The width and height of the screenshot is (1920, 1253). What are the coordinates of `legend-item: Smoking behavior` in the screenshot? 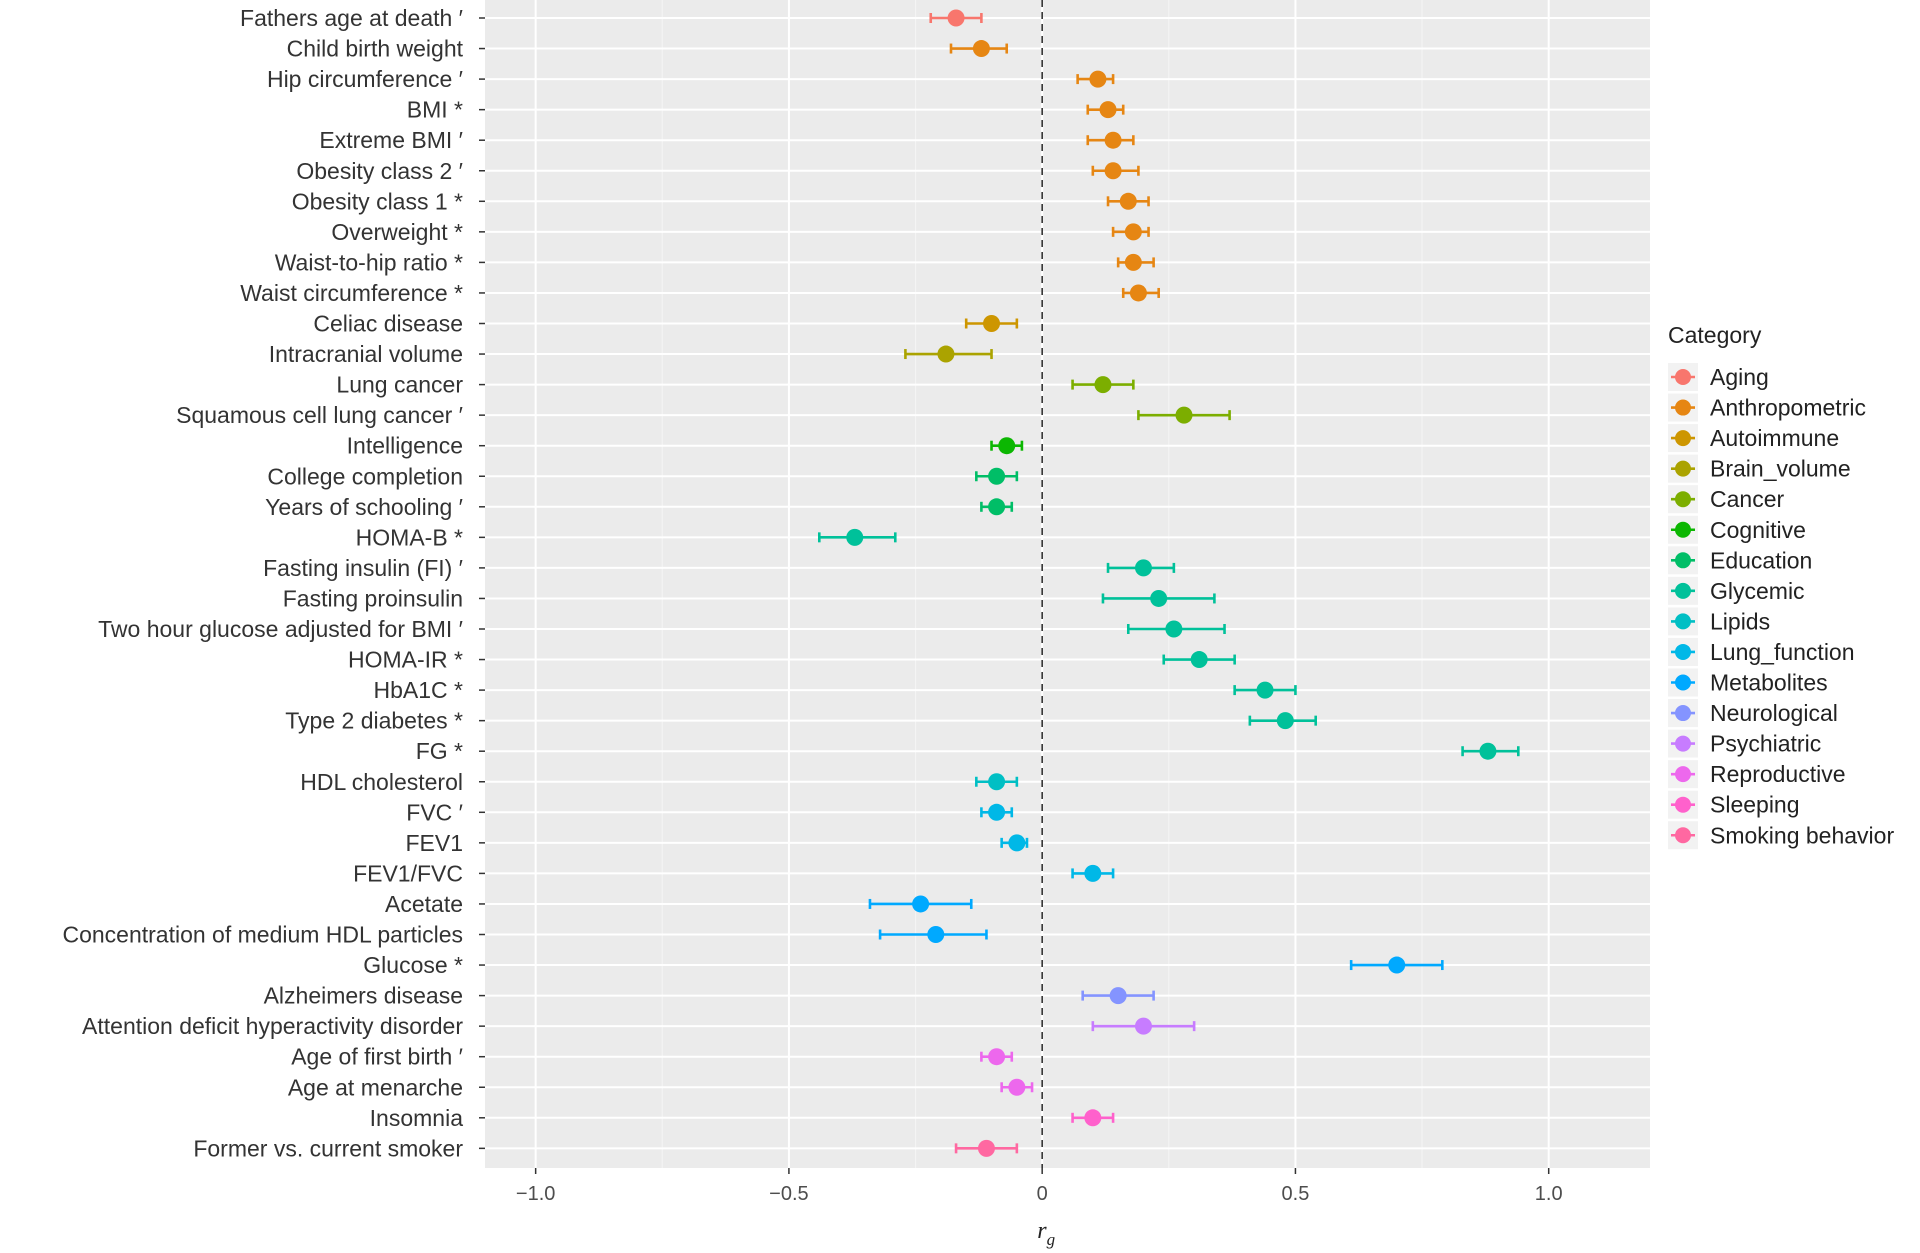 It's located at (1781, 835).